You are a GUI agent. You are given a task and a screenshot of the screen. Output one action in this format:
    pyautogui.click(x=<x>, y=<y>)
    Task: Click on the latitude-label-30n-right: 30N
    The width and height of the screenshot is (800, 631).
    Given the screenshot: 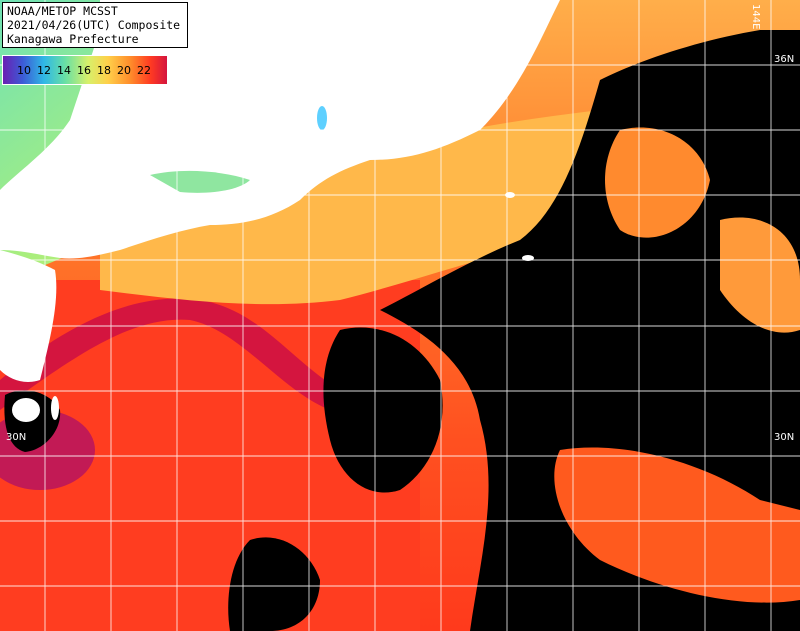 What is the action you would take?
    pyautogui.click(x=784, y=437)
    